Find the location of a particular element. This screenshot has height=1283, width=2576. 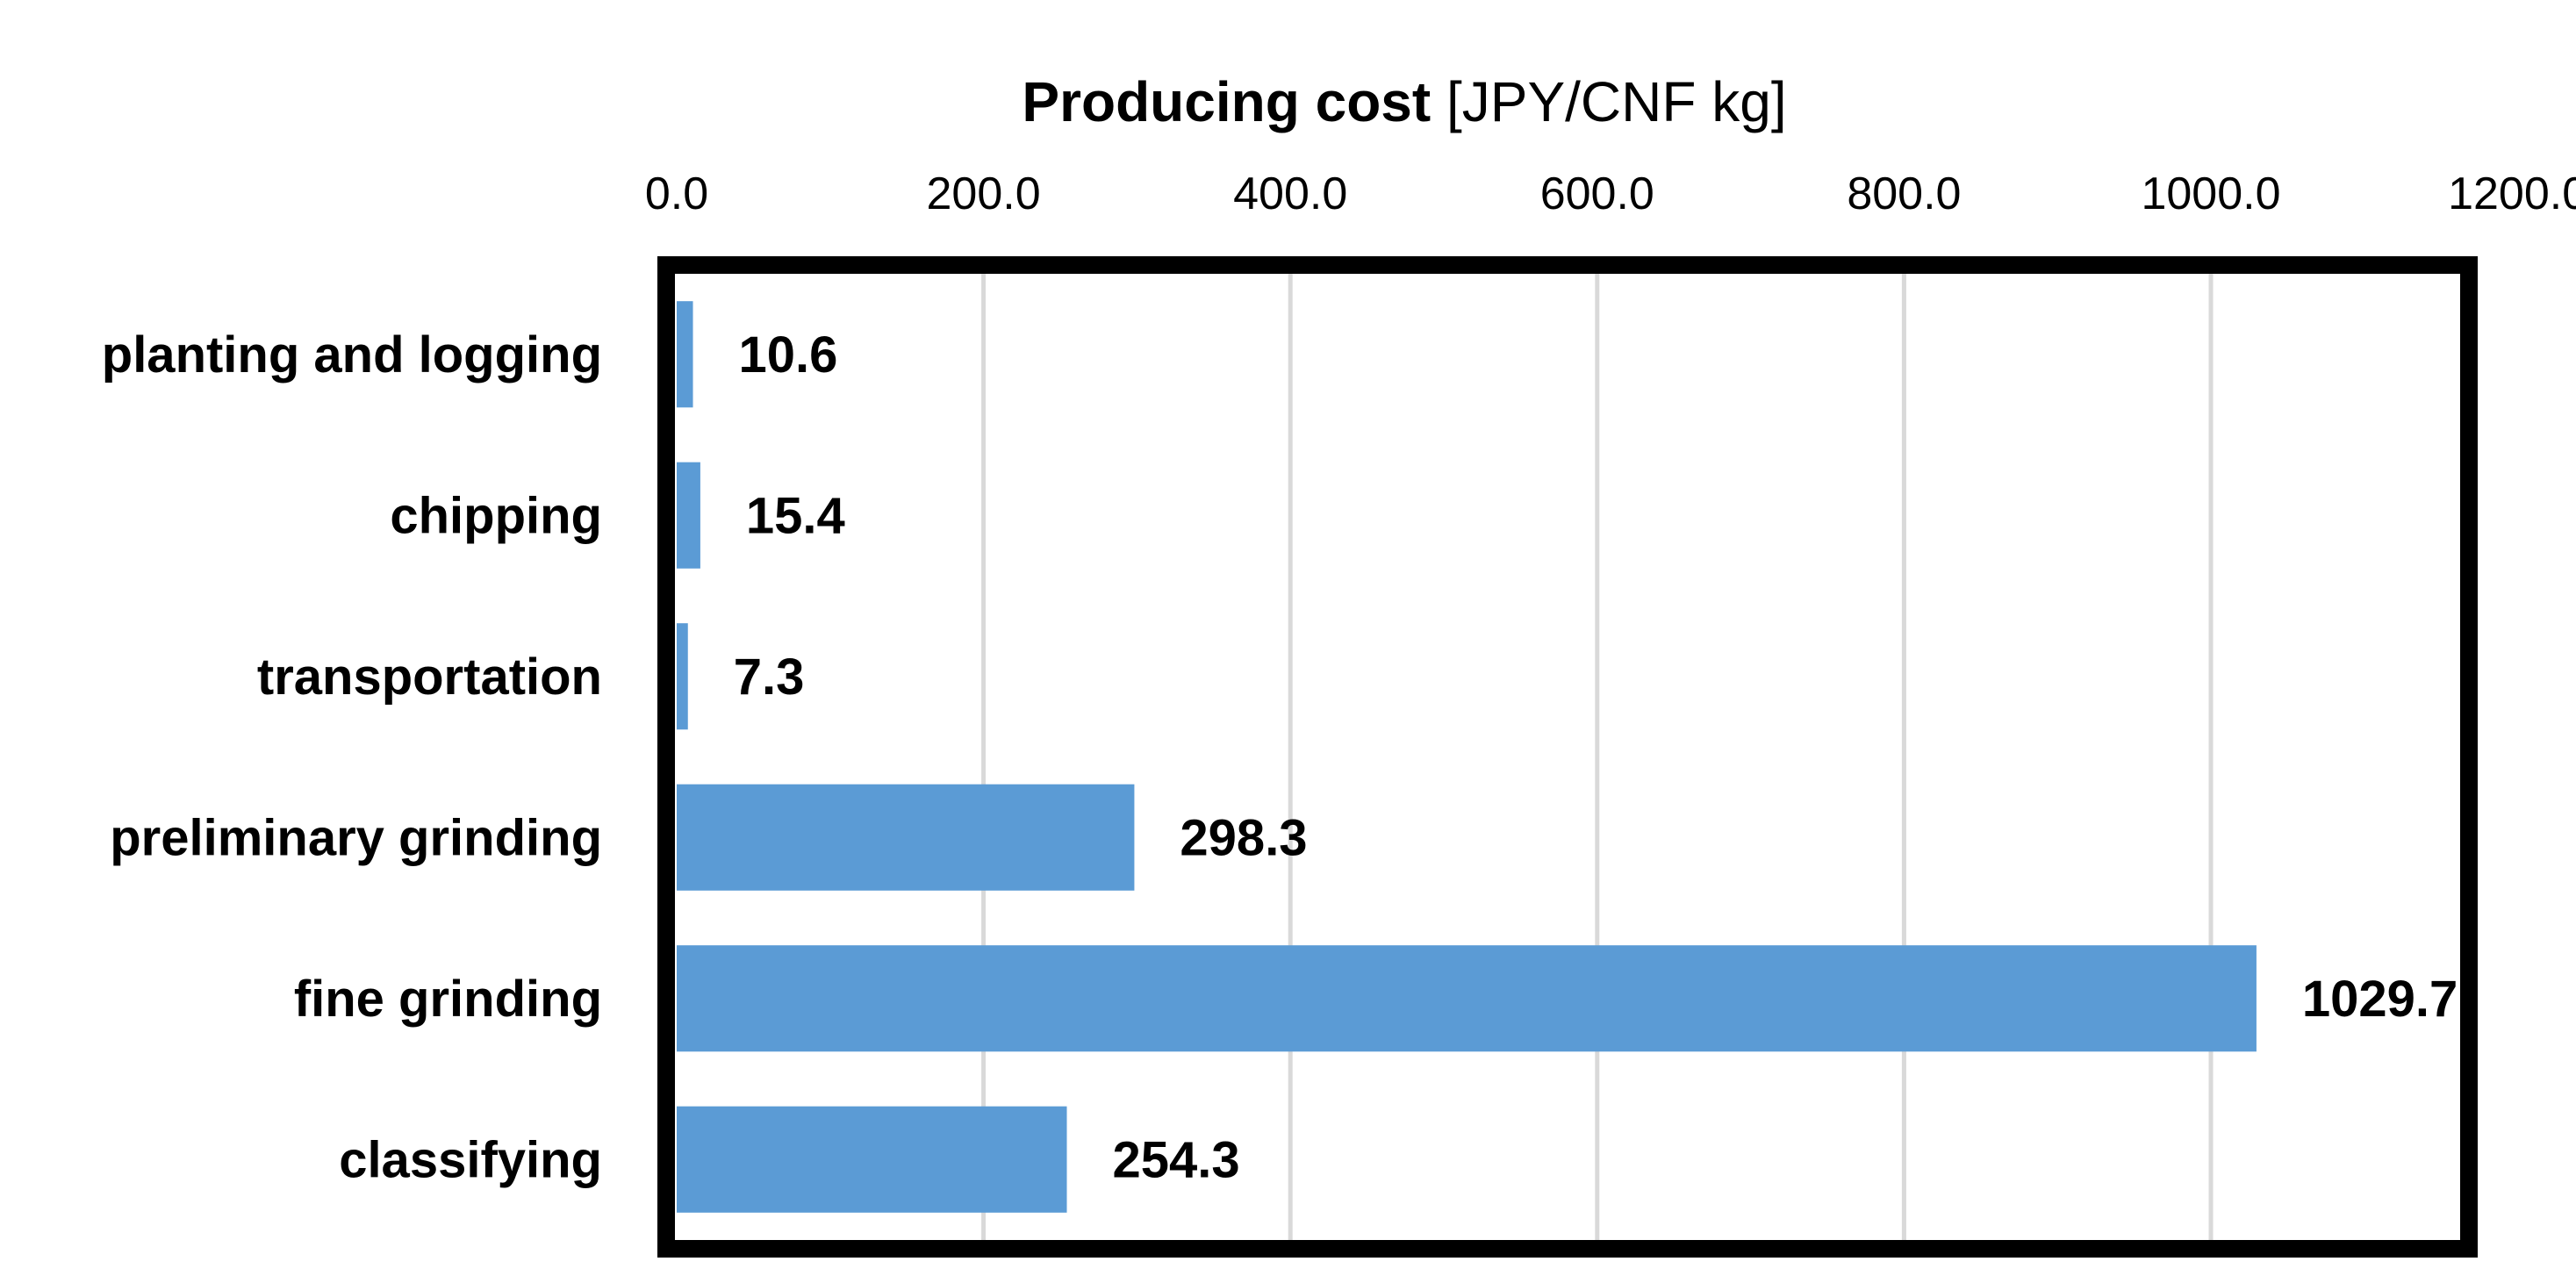

value-label: 1029.7 is located at coordinates (2380, 1000).